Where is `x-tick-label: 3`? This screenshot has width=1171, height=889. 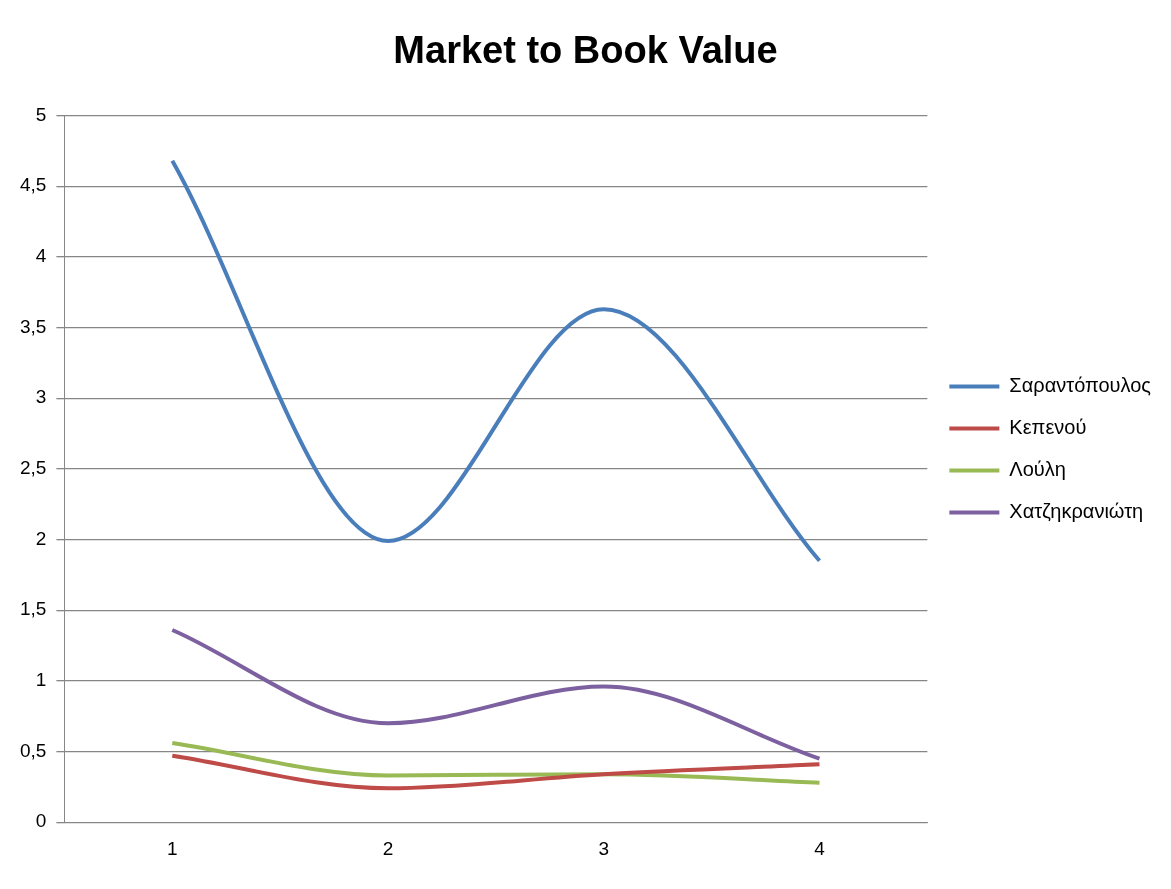 x-tick-label: 3 is located at coordinates (604, 848).